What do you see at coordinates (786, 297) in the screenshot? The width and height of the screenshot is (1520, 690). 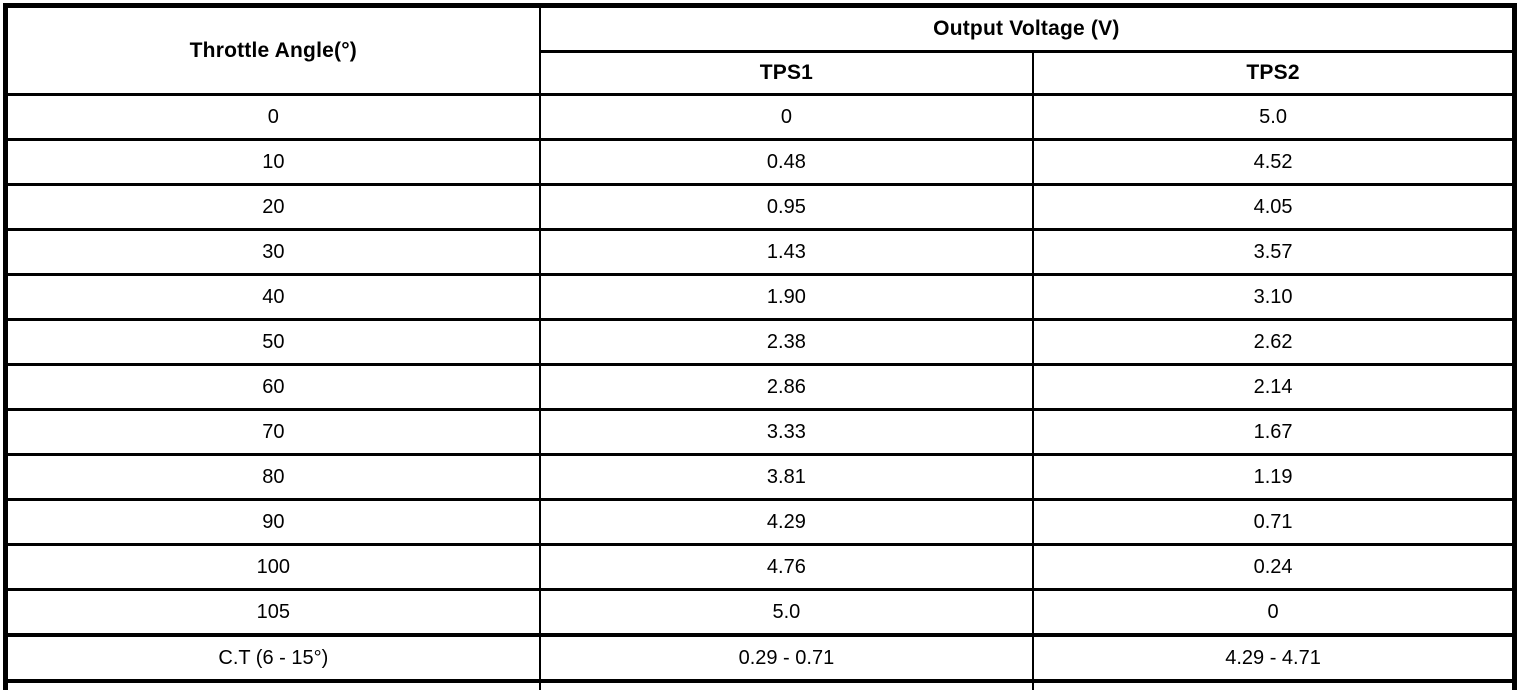 I see `tps1-cell: 1.90` at bounding box center [786, 297].